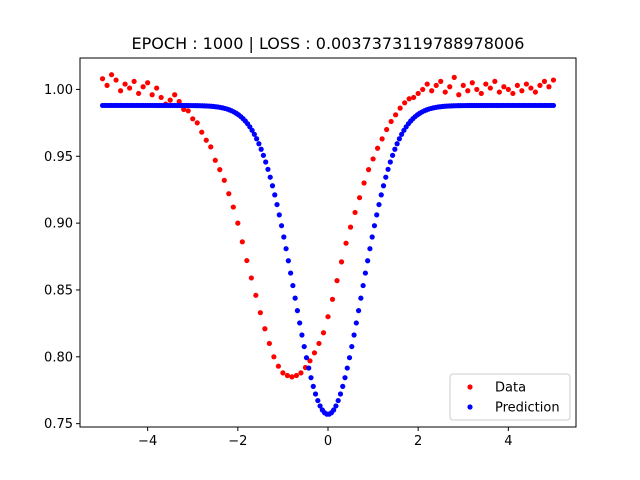  What do you see at coordinates (147, 441) in the screenshot?
I see `x-tick-label: −4` at bounding box center [147, 441].